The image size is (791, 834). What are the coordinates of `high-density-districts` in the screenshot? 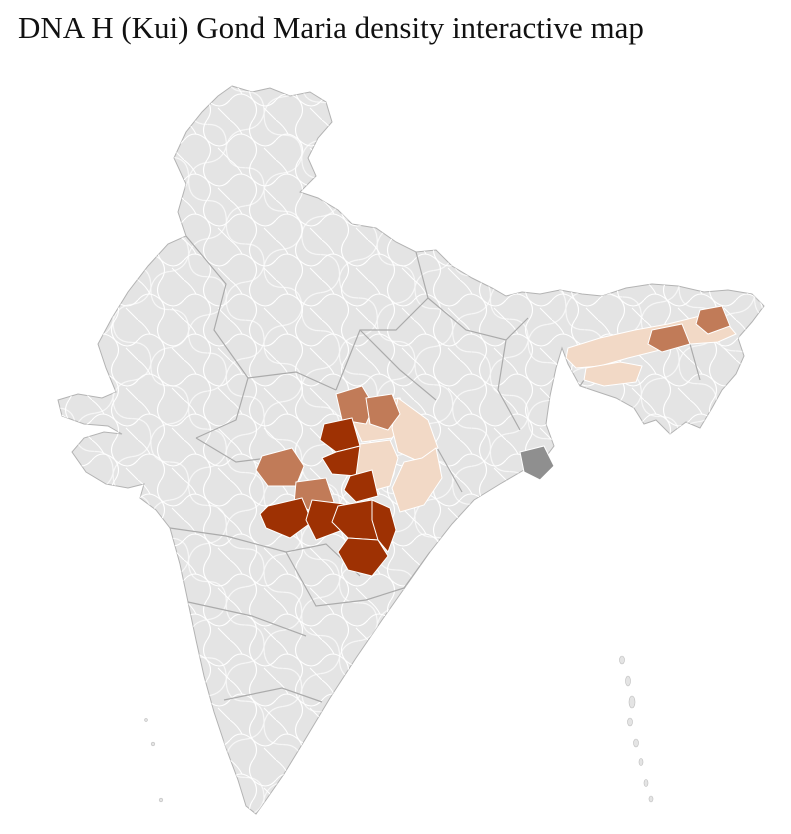 It's located at (328, 497).